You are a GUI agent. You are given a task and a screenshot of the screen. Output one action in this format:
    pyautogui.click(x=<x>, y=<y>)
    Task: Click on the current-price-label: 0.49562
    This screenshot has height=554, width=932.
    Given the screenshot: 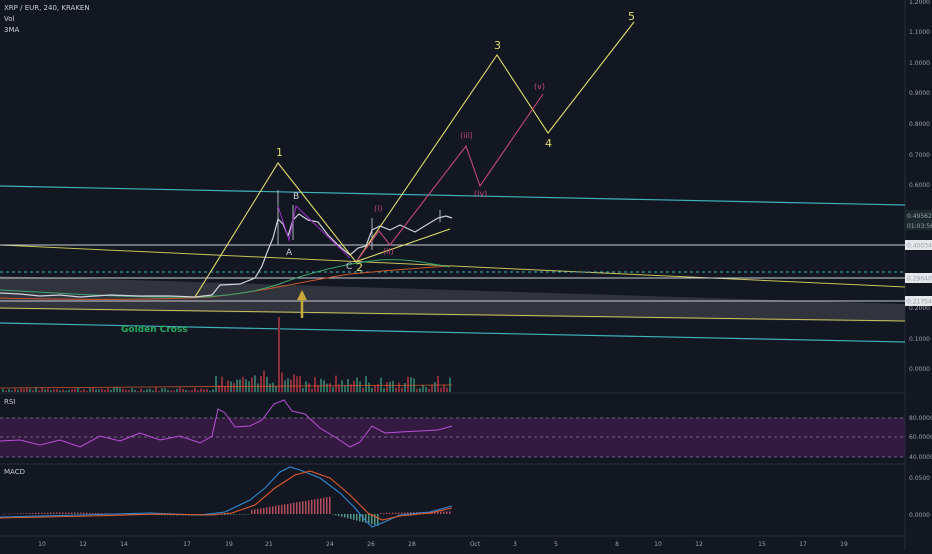 What is the action you would take?
    pyautogui.click(x=919, y=216)
    